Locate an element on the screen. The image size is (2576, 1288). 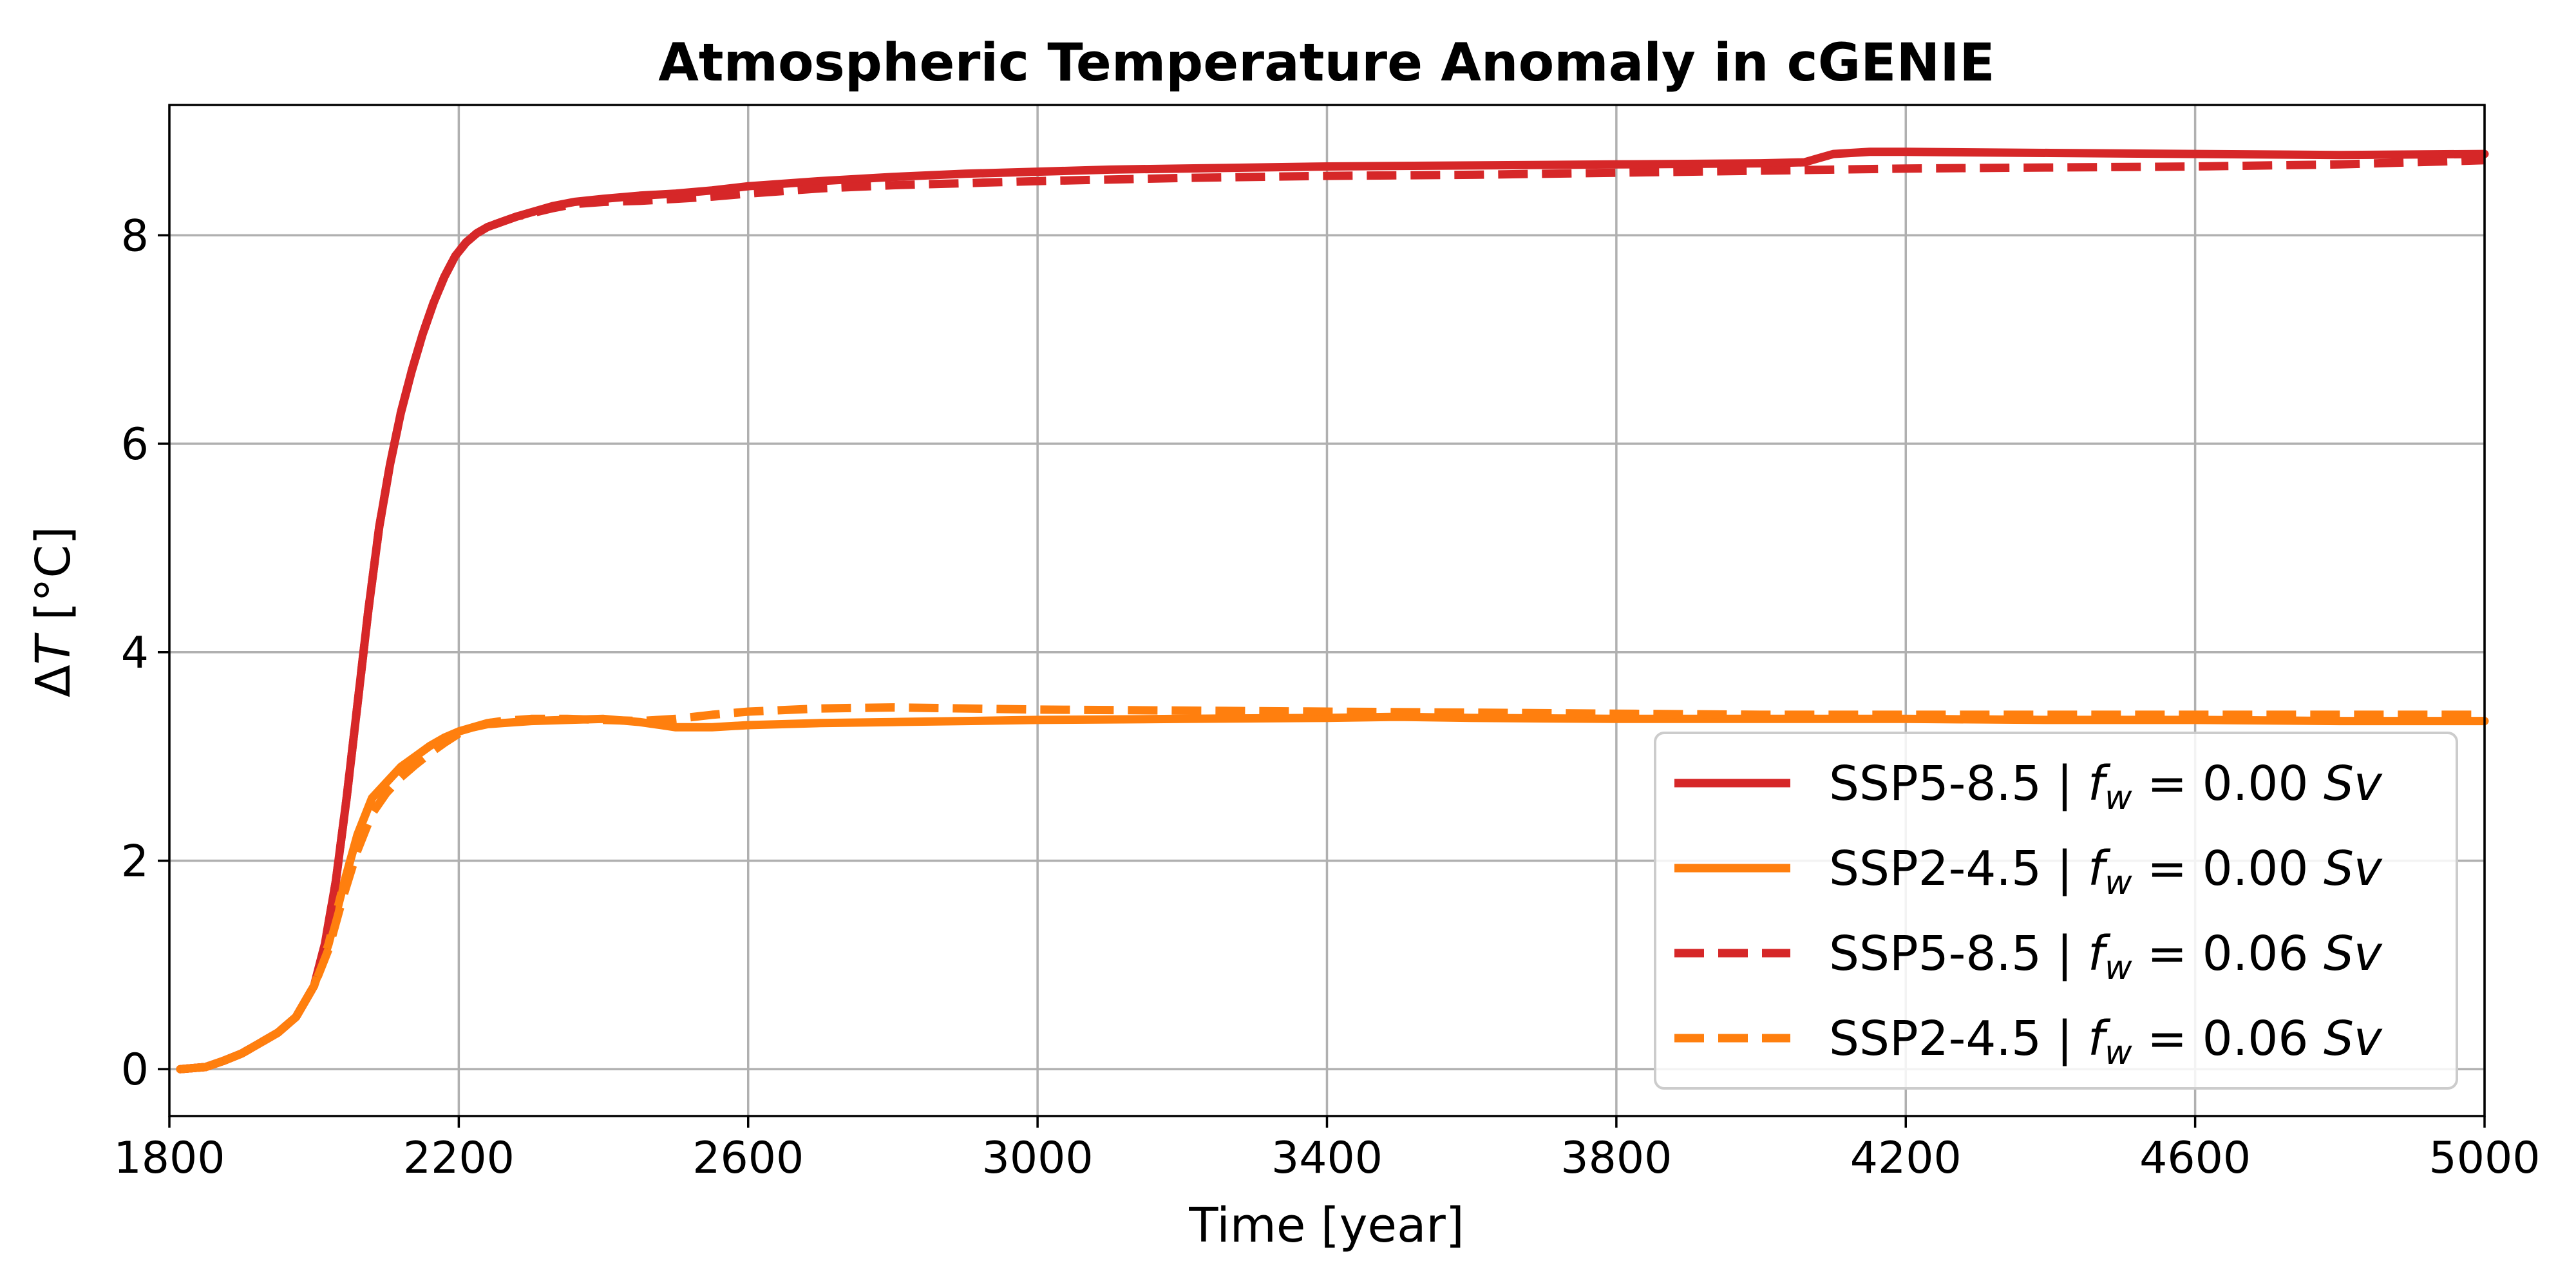
legend-entry: SSP5-8.5 | fw = 0.00 Sv is located at coordinates (2106, 786).